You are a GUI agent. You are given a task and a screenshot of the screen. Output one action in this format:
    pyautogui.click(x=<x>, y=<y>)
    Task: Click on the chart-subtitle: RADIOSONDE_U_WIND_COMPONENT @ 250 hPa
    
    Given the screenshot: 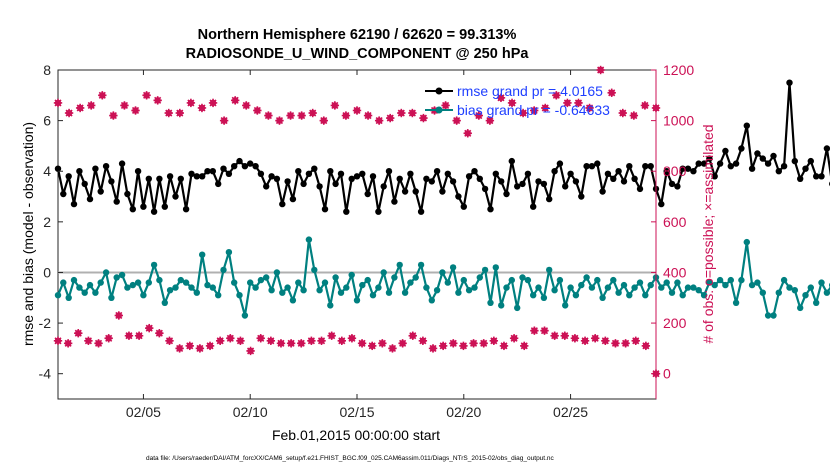 What is the action you would take?
    pyautogui.click(x=358, y=54)
    